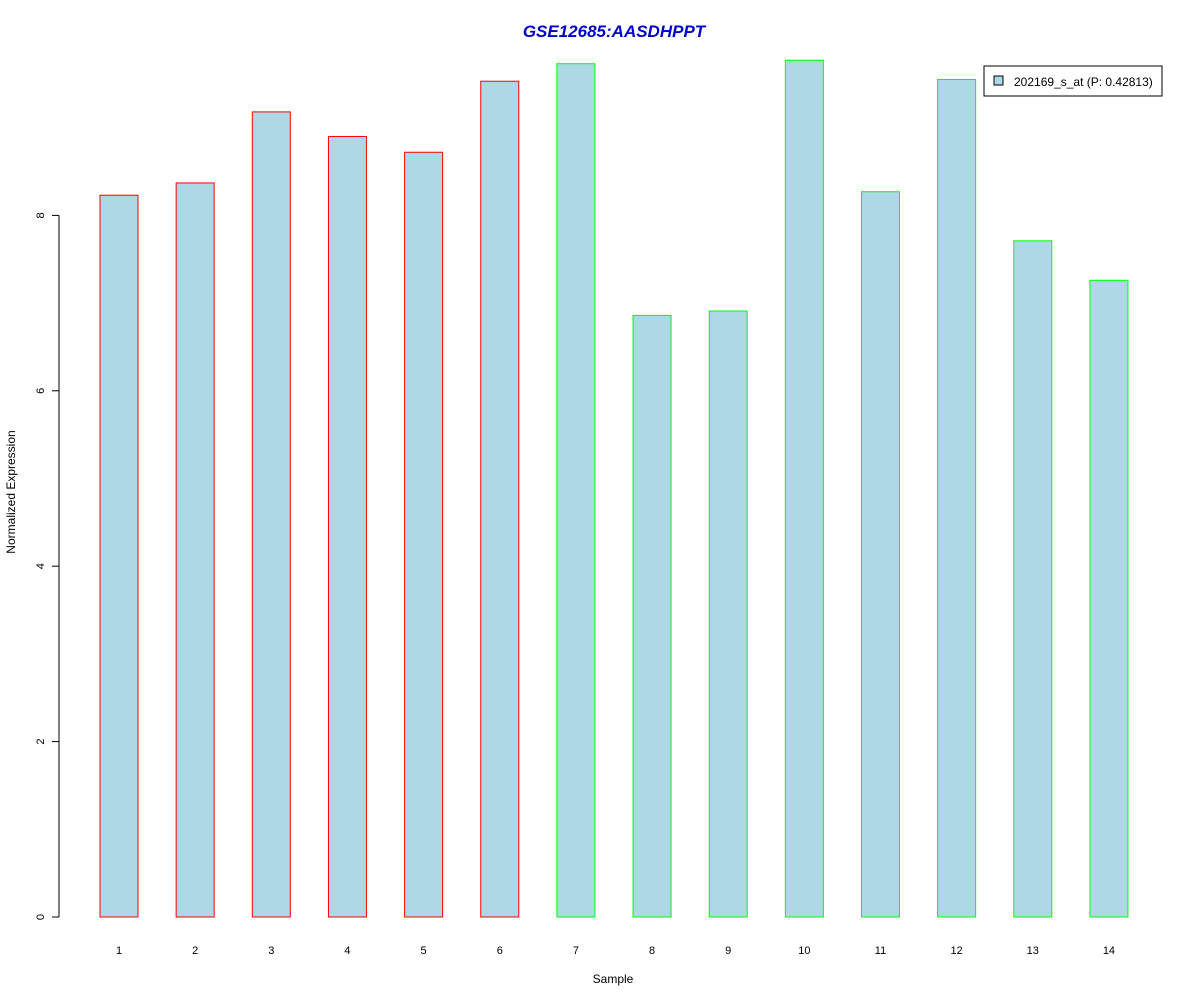 Image resolution: width=1200 pixels, height=1000 pixels. Describe the element at coordinates (424, 951) in the screenshot. I see `x-tick-label: 5` at that location.